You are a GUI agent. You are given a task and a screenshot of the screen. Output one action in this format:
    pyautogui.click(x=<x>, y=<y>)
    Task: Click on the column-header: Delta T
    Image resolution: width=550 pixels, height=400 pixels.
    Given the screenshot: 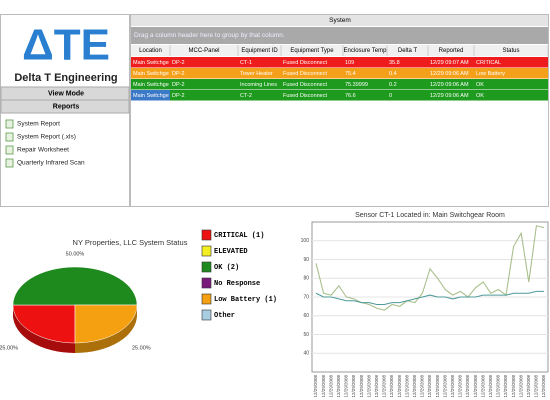 What is the action you would take?
    pyautogui.click(x=408, y=51)
    